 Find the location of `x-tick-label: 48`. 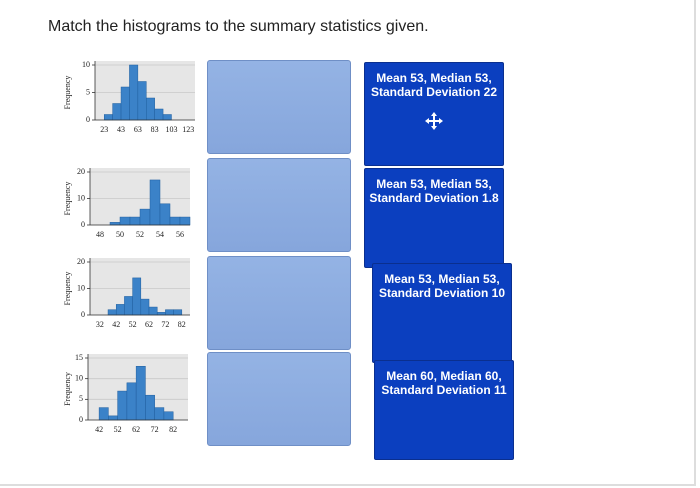

x-tick-label: 48 is located at coordinates (100, 234).